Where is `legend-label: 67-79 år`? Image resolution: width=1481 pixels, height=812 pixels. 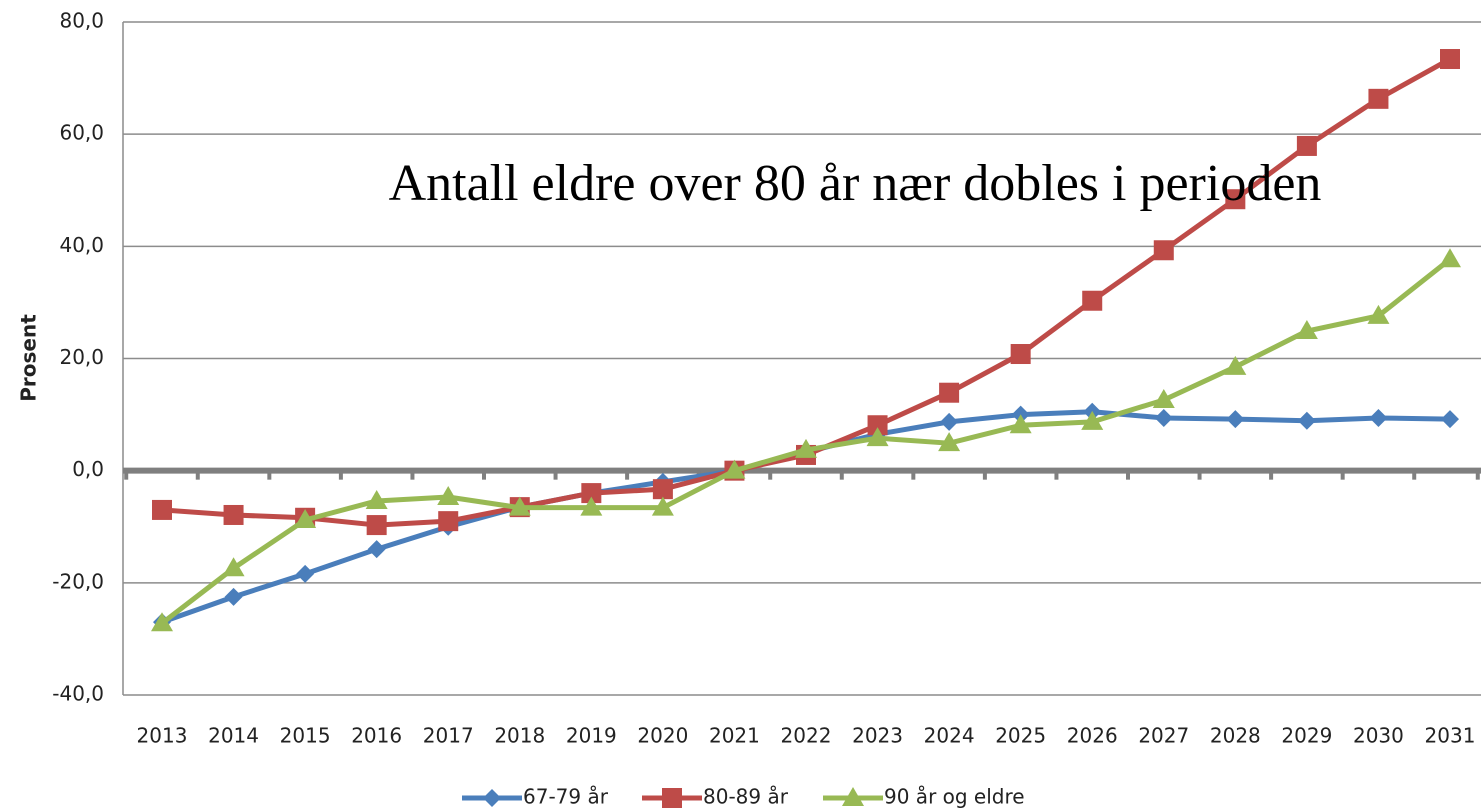
legend-label: 67-79 år is located at coordinates (566, 797).